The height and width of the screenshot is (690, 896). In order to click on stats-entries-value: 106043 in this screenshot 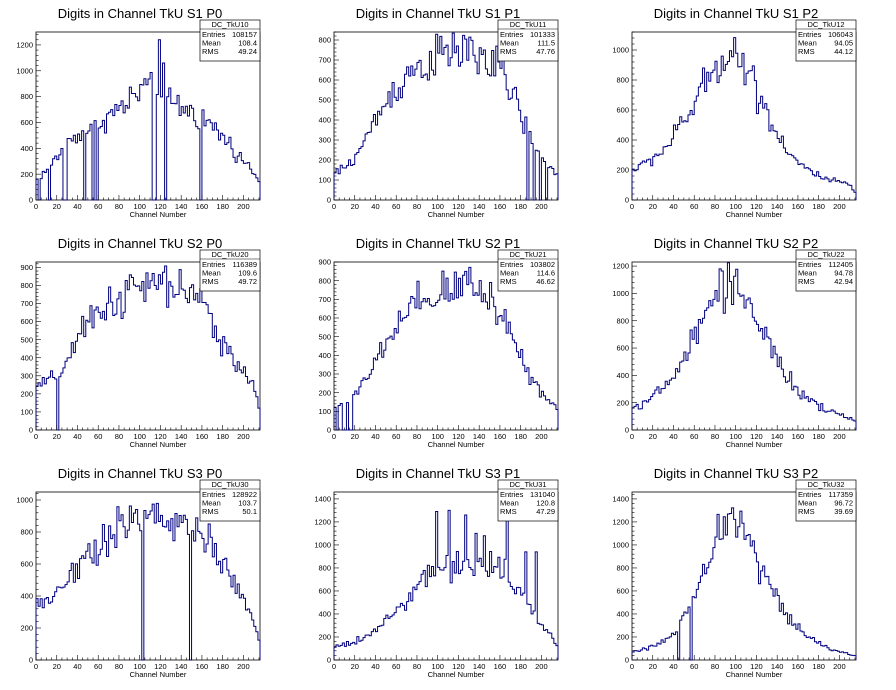, I will do `click(840, 34)`.